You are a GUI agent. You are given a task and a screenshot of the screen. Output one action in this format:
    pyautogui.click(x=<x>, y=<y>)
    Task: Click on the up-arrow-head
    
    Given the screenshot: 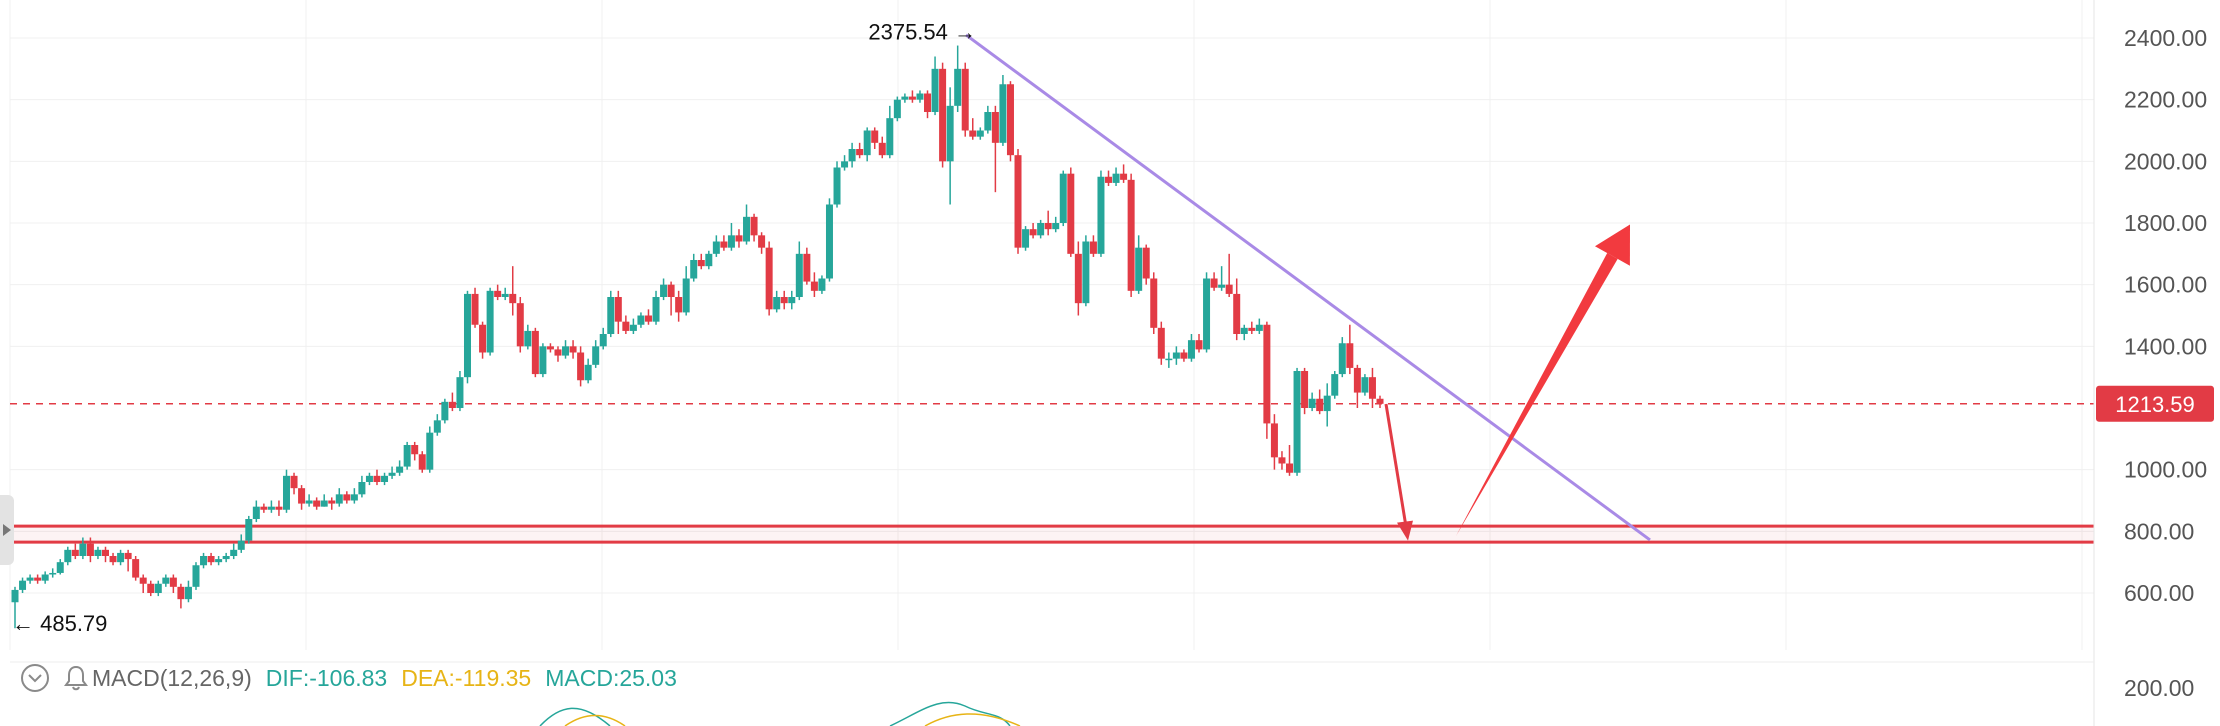 What is the action you would take?
    pyautogui.click(x=1612, y=245)
    